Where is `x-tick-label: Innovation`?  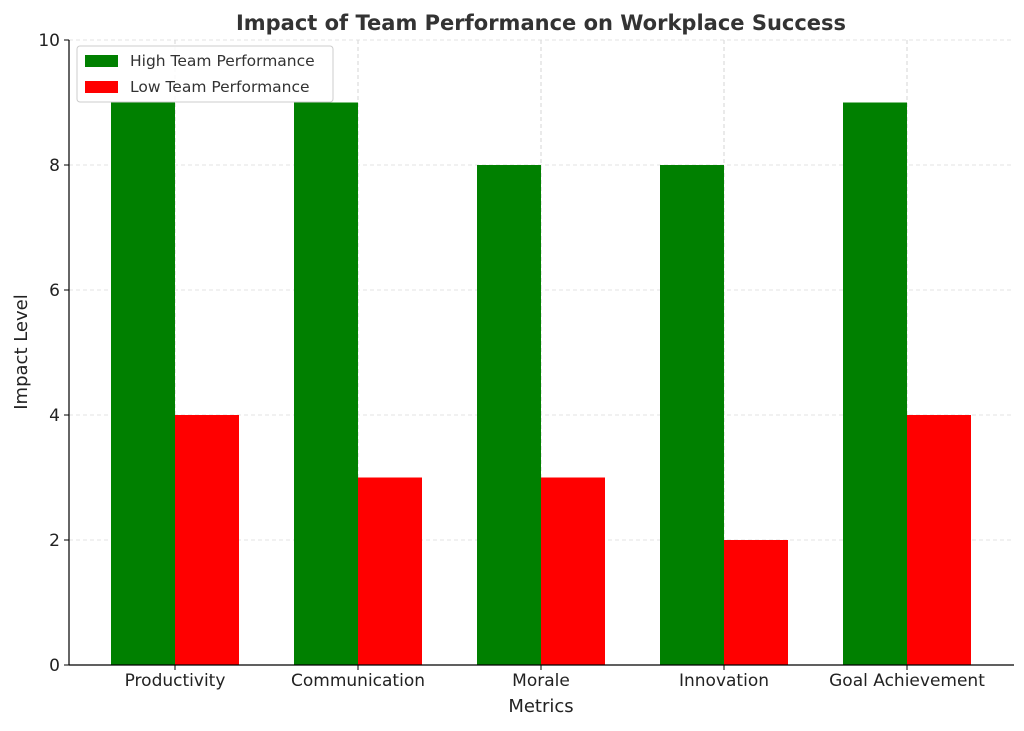
x-tick-label: Innovation is located at coordinates (724, 681).